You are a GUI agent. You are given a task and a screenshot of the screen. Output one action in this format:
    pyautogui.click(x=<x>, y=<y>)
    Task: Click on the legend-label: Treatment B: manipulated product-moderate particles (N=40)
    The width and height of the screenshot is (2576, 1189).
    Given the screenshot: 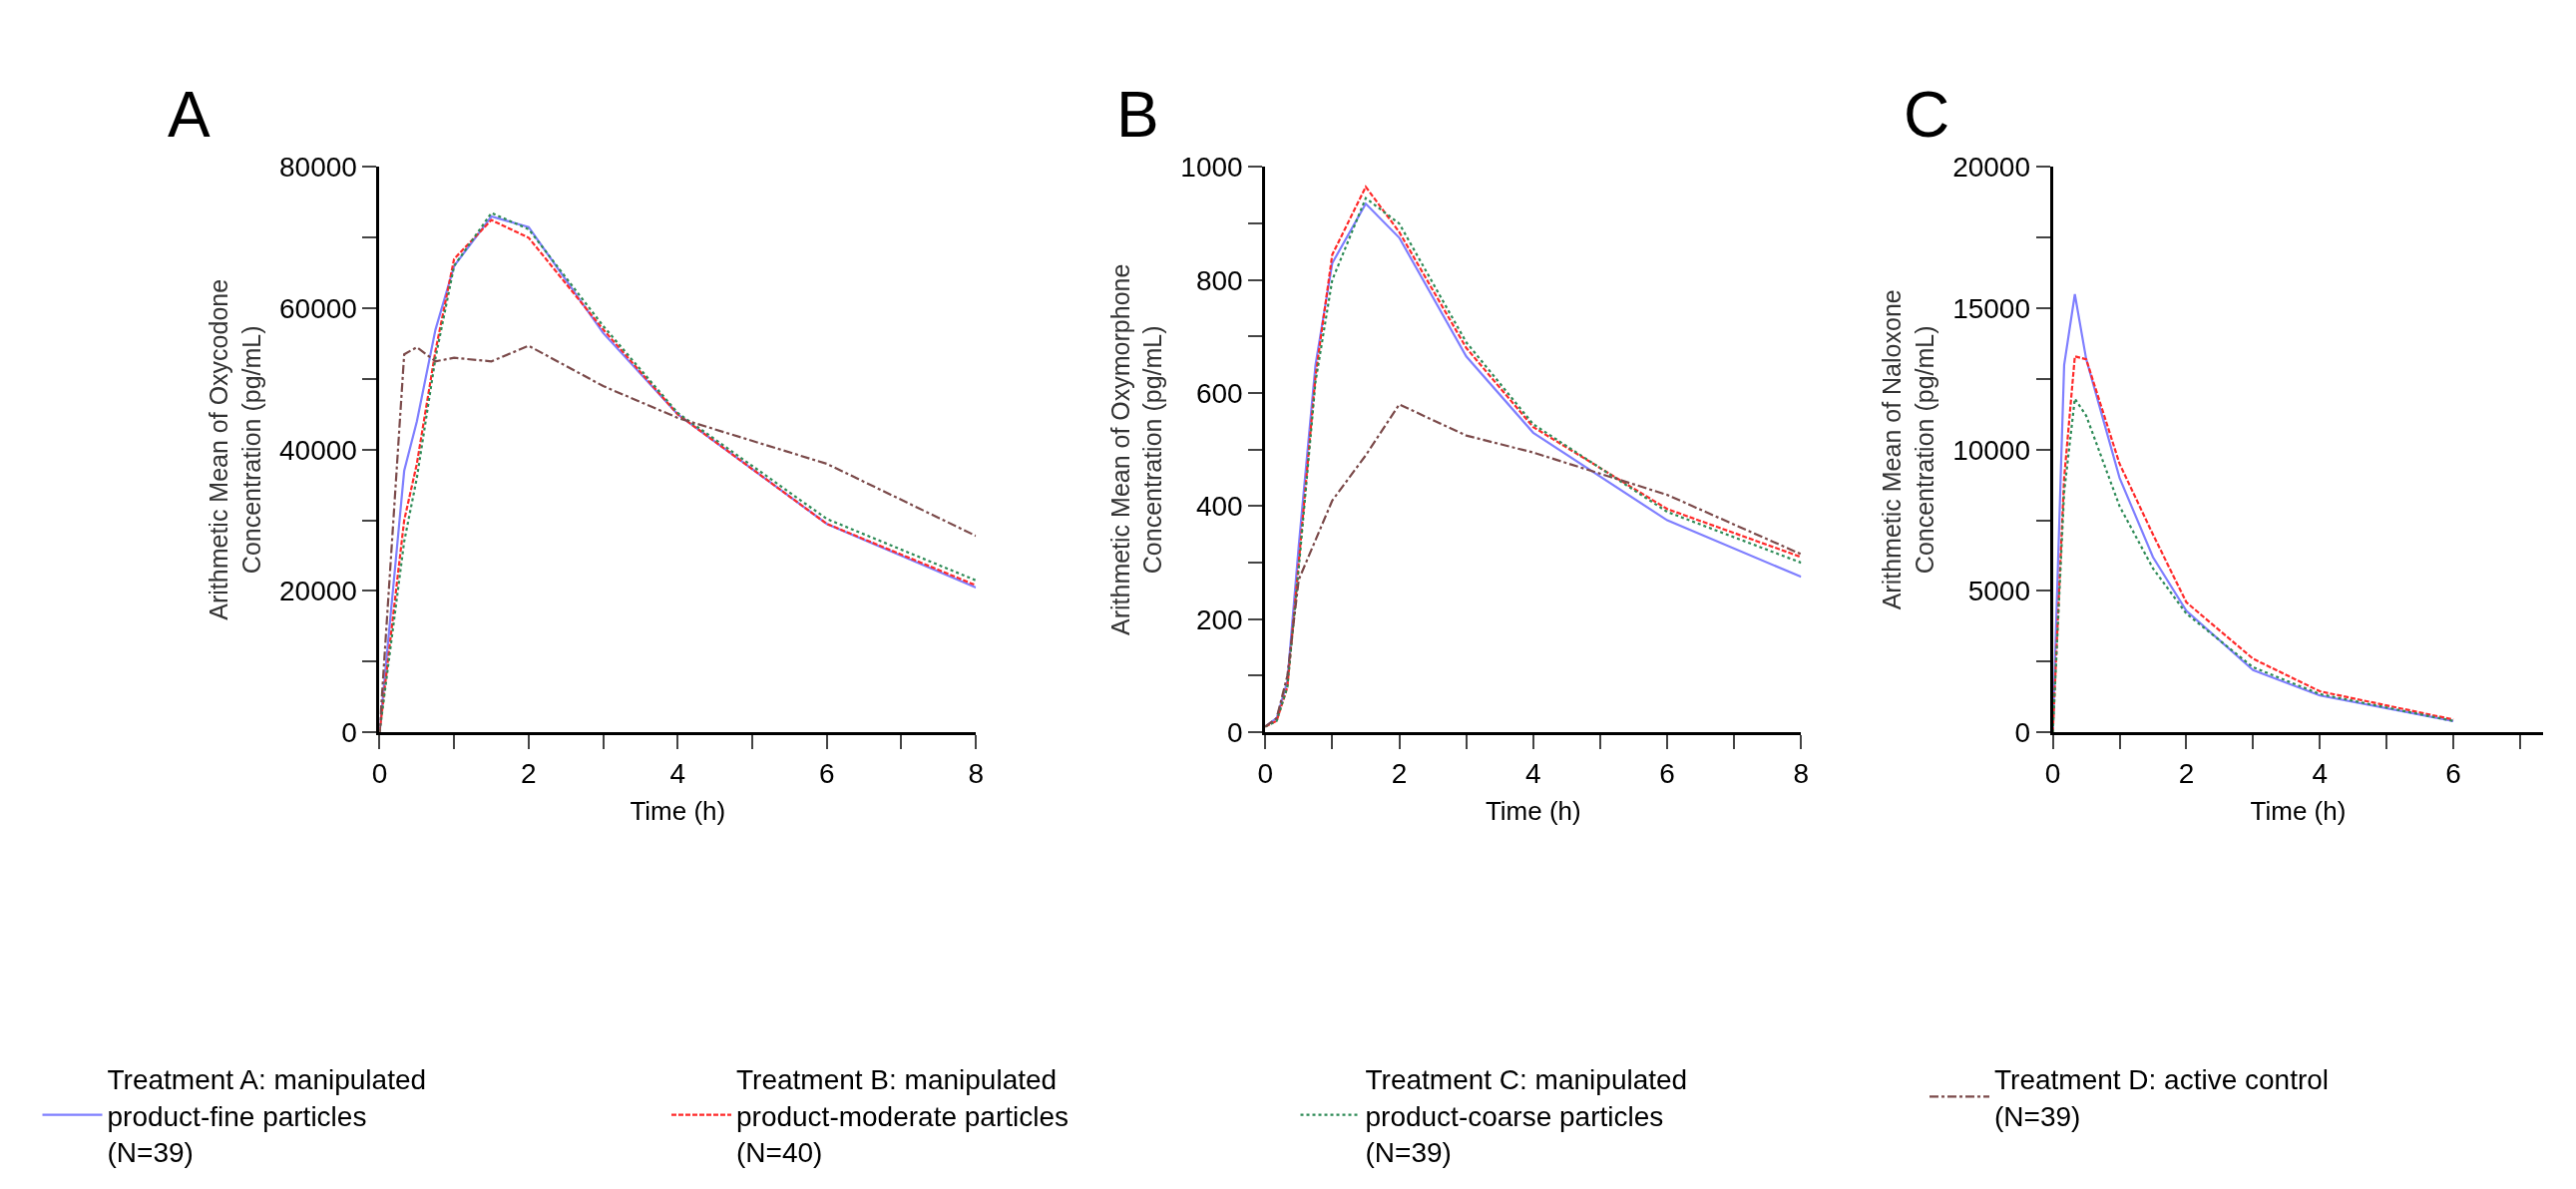 What is the action you would take?
    pyautogui.click(x=903, y=1116)
    